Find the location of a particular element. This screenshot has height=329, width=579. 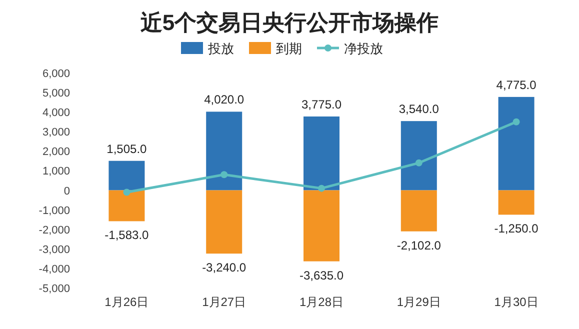

y-tick-label: 0 is located at coordinates (67, 191).